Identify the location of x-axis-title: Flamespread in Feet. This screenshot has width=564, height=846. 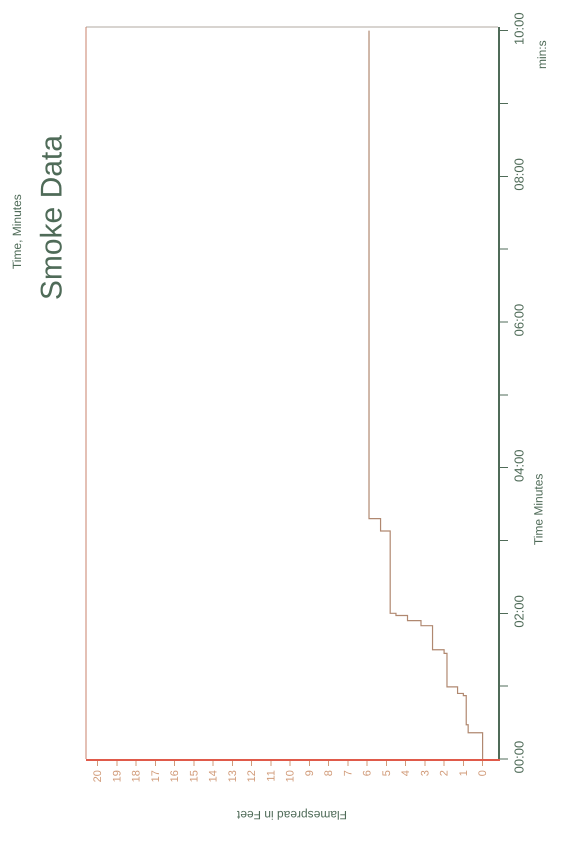
(291, 815).